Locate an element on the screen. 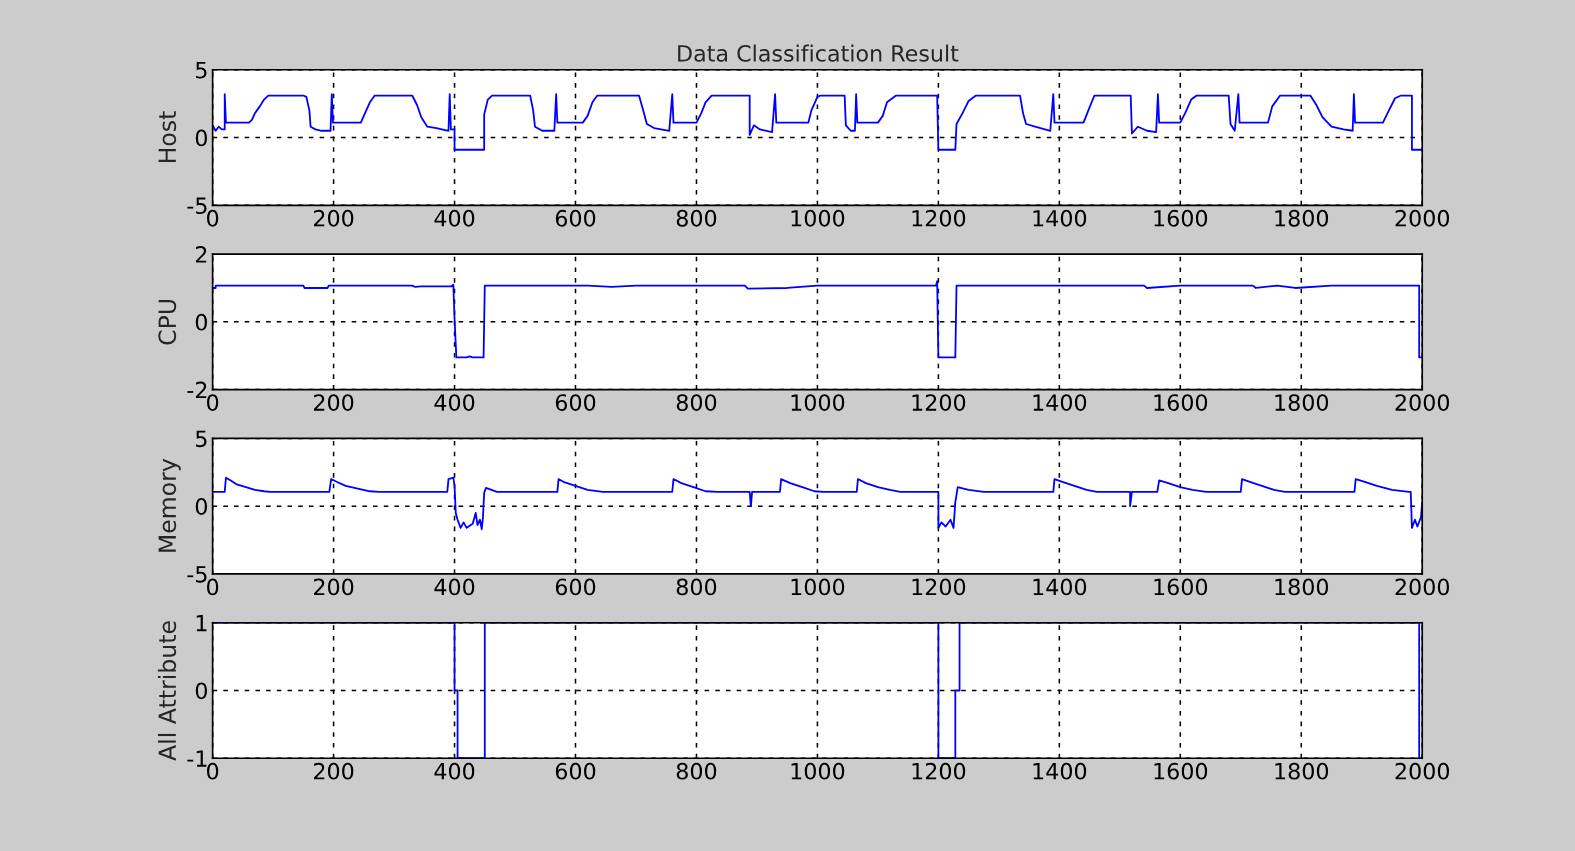 This screenshot has width=1575, height=851. y-axis-title: Memory is located at coordinates (169, 505).